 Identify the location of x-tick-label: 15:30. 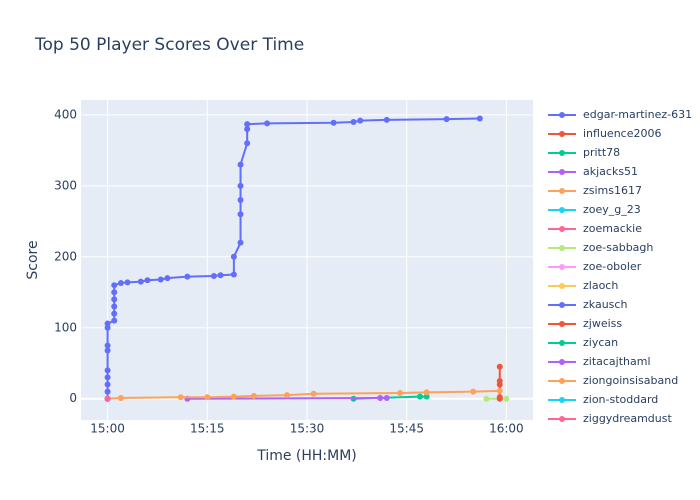
(307, 429).